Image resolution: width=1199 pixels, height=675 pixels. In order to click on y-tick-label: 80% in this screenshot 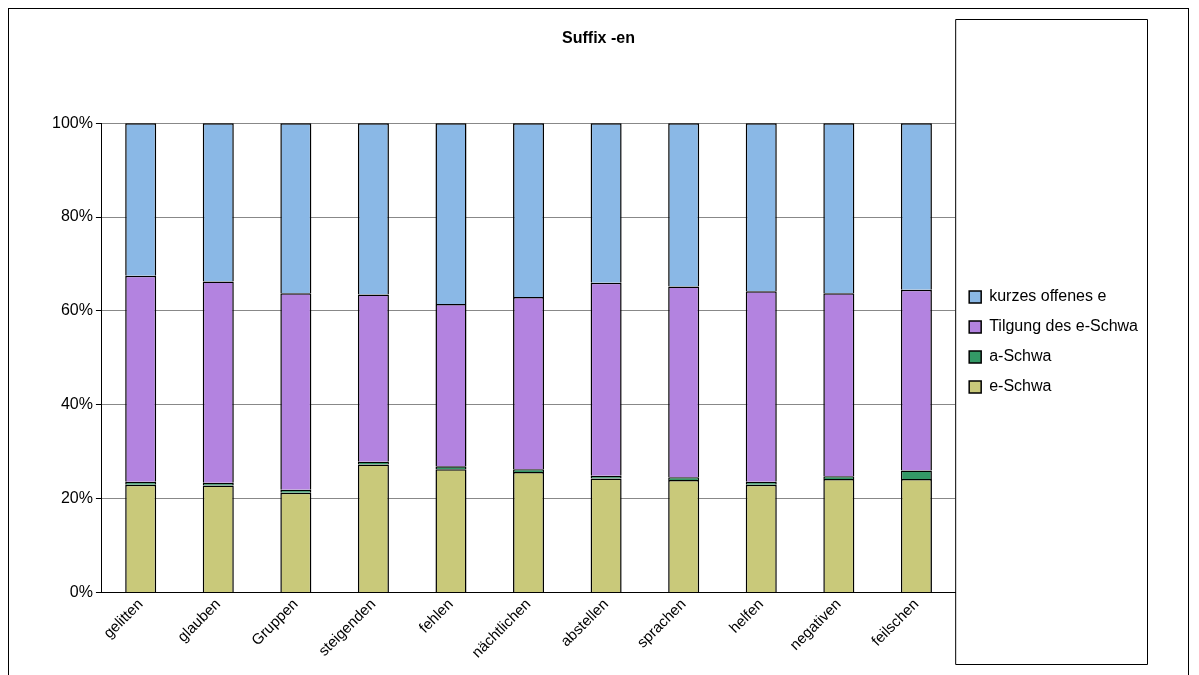, I will do `click(76, 216)`.